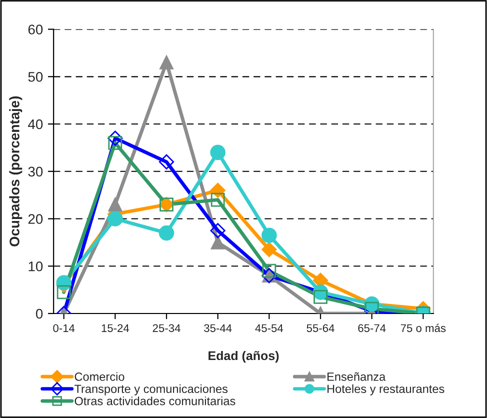  What do you see at coordinates (35, 77) in the screenshot?
I see `y-tick-label: 50` at bounding box center [35, 77].